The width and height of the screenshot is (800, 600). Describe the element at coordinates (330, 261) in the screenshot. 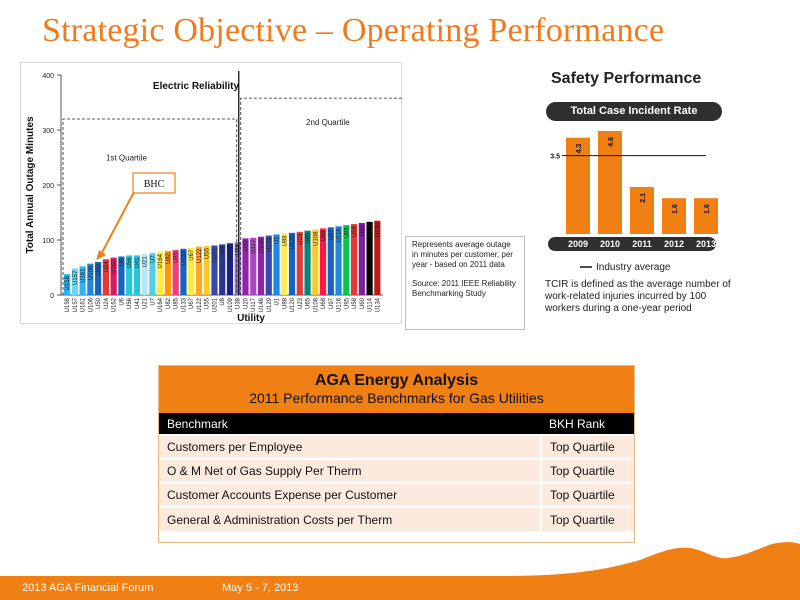

I see `bar-U97` at that location.